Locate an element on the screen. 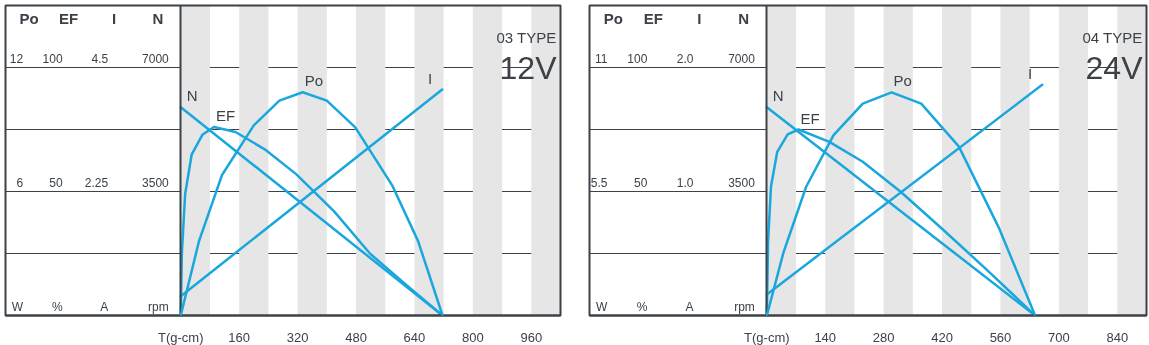  x-tick-label: 140 is located at coordinates (825, 337).